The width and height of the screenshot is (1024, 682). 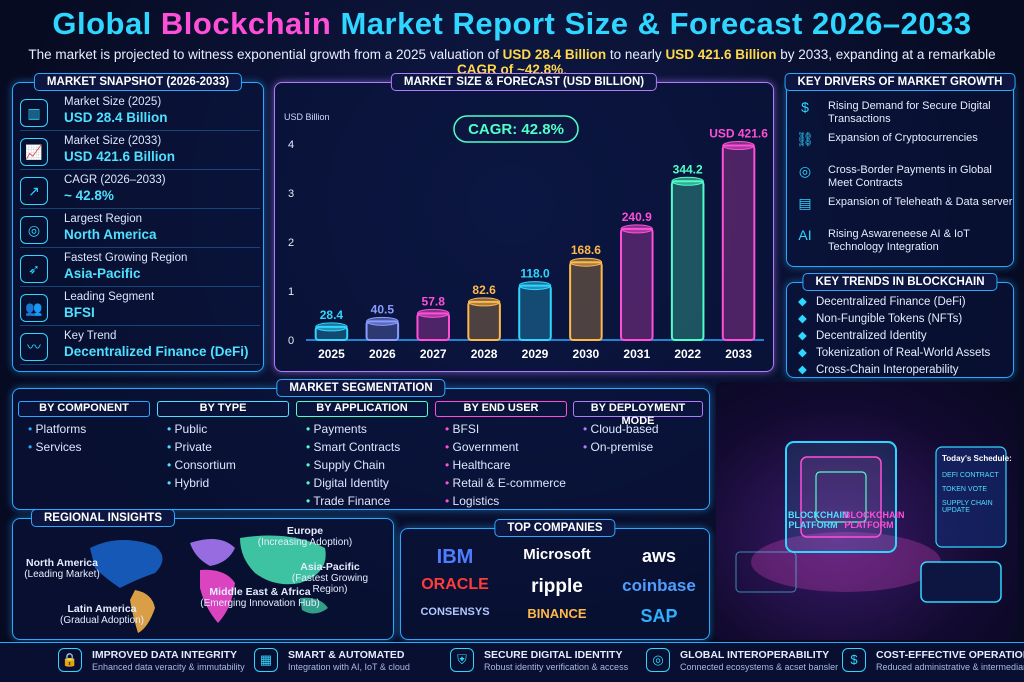 What do you see at coordinates (138, 82) in the screenshot?
I see `snapshot-title: MARKET SNAPSHOT (2026-2033)` at bounding box center [138, 82].